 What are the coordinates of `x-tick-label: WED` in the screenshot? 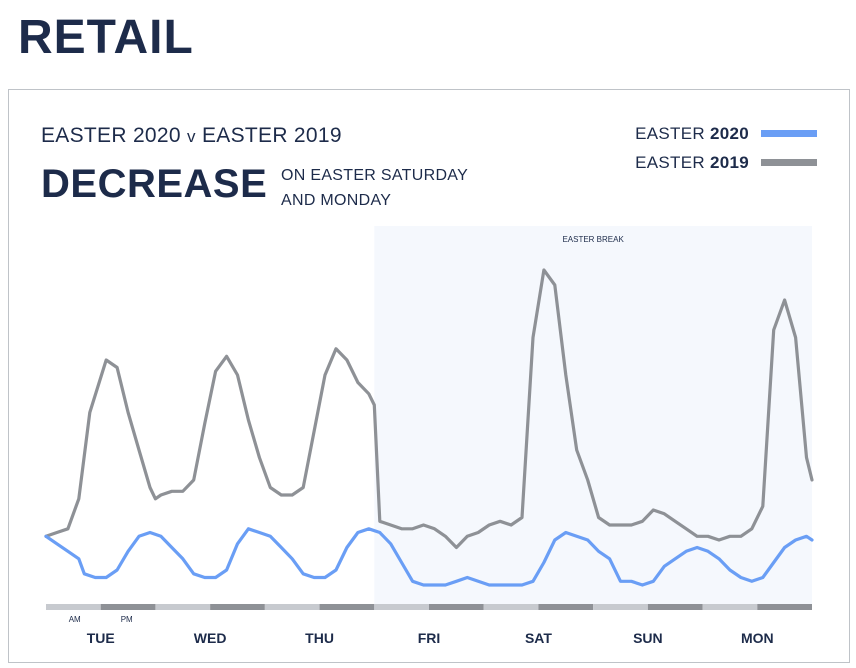 It's located at (210, 638).